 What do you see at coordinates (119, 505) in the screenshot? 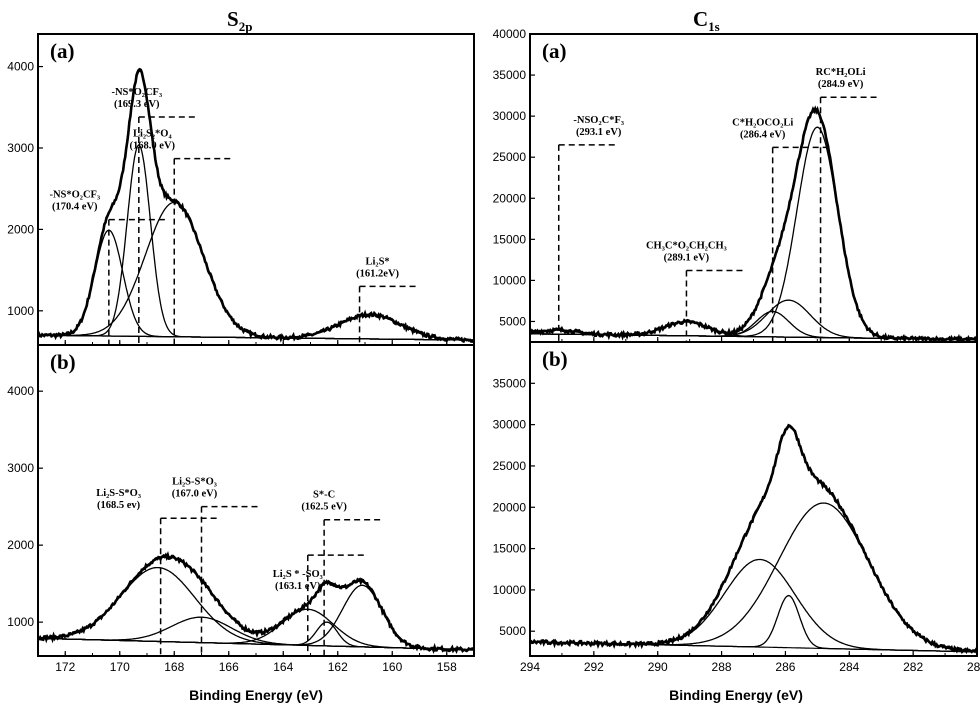
I see `peak-annotation: (168.5 ev)` at bounding box center [119, 505].